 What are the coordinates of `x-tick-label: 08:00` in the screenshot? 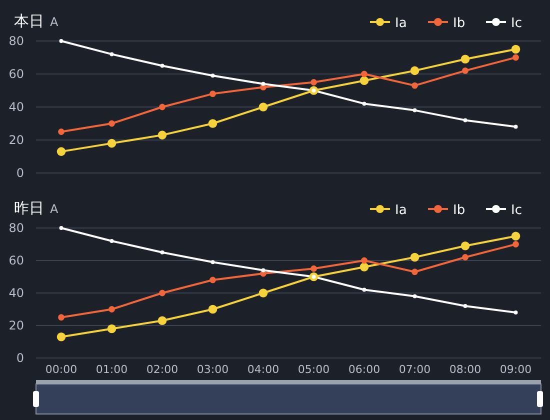 It's located at (465, 369).